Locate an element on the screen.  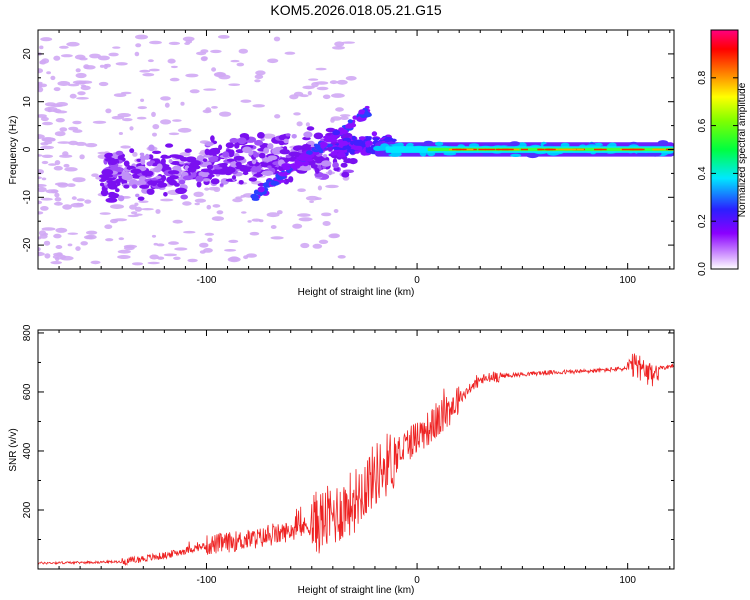
snr-ylabel: SNR (v/v) is located at coordinates (13, 449).